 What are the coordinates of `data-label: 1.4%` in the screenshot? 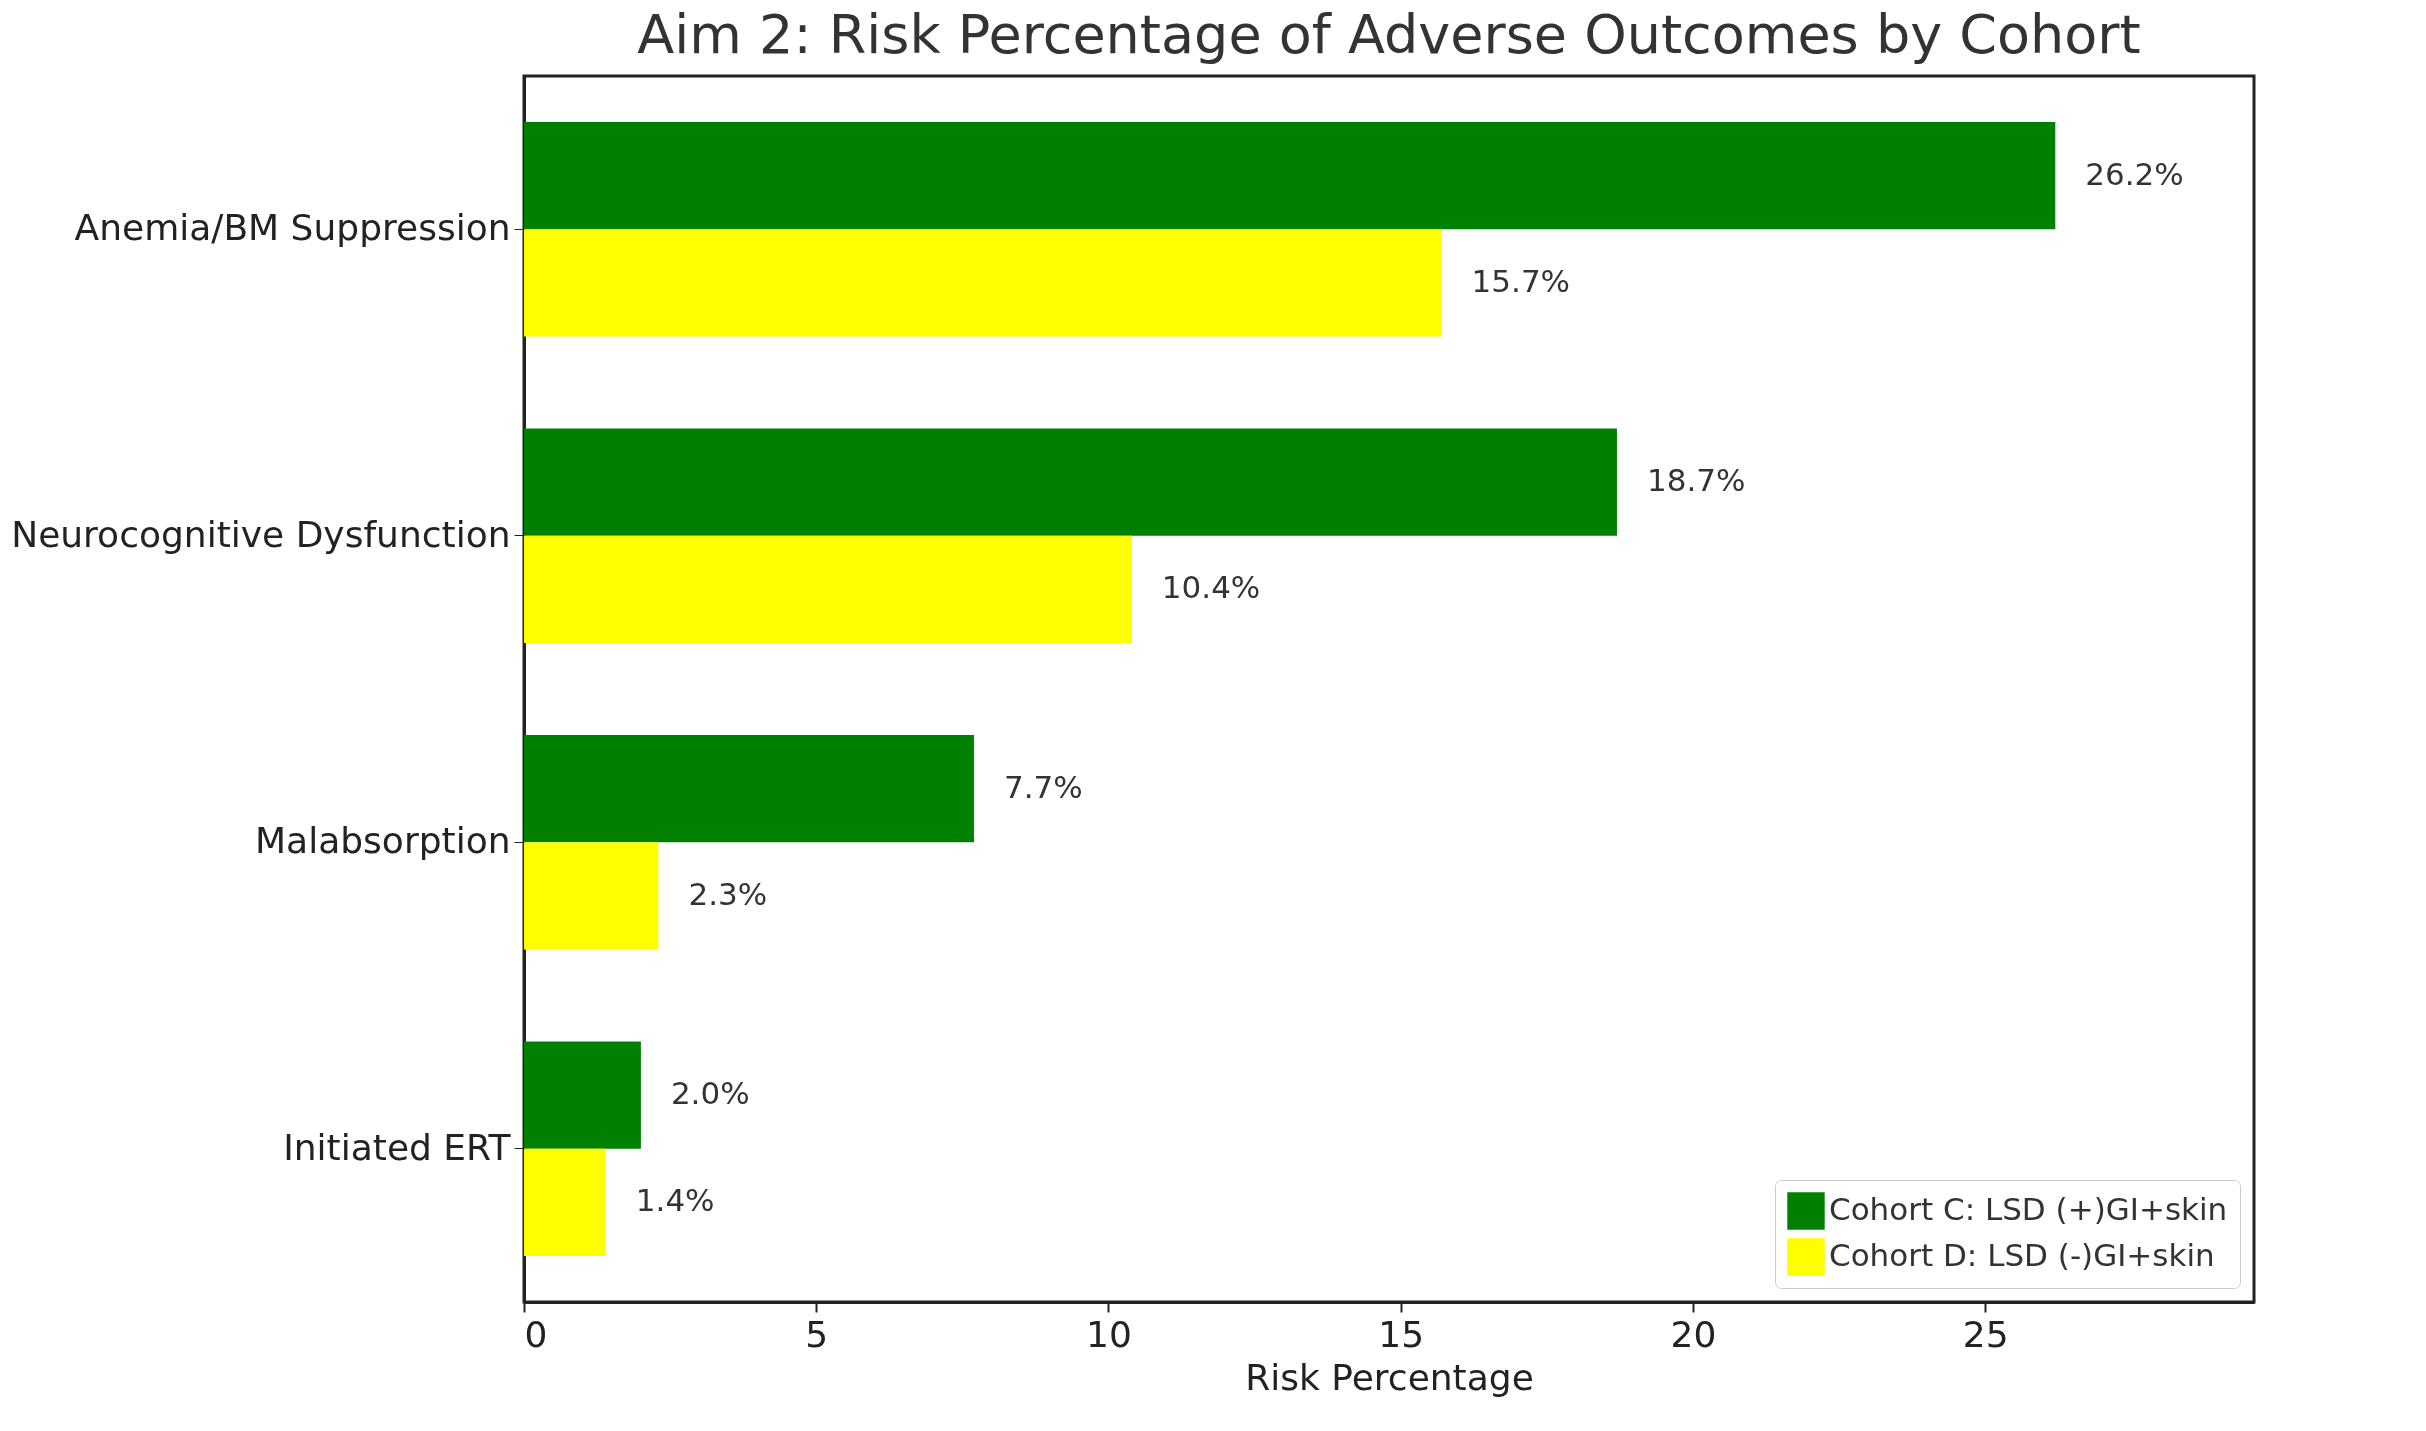 It's located at (675, 1200).